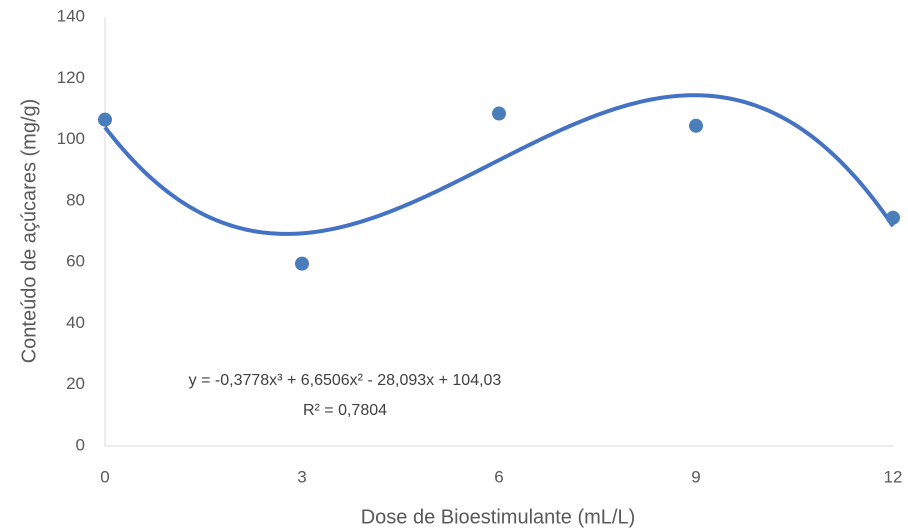  Describe the element at coordinates (75, 383) in the screenshot. I see `y-tick-label: 20` at that location.